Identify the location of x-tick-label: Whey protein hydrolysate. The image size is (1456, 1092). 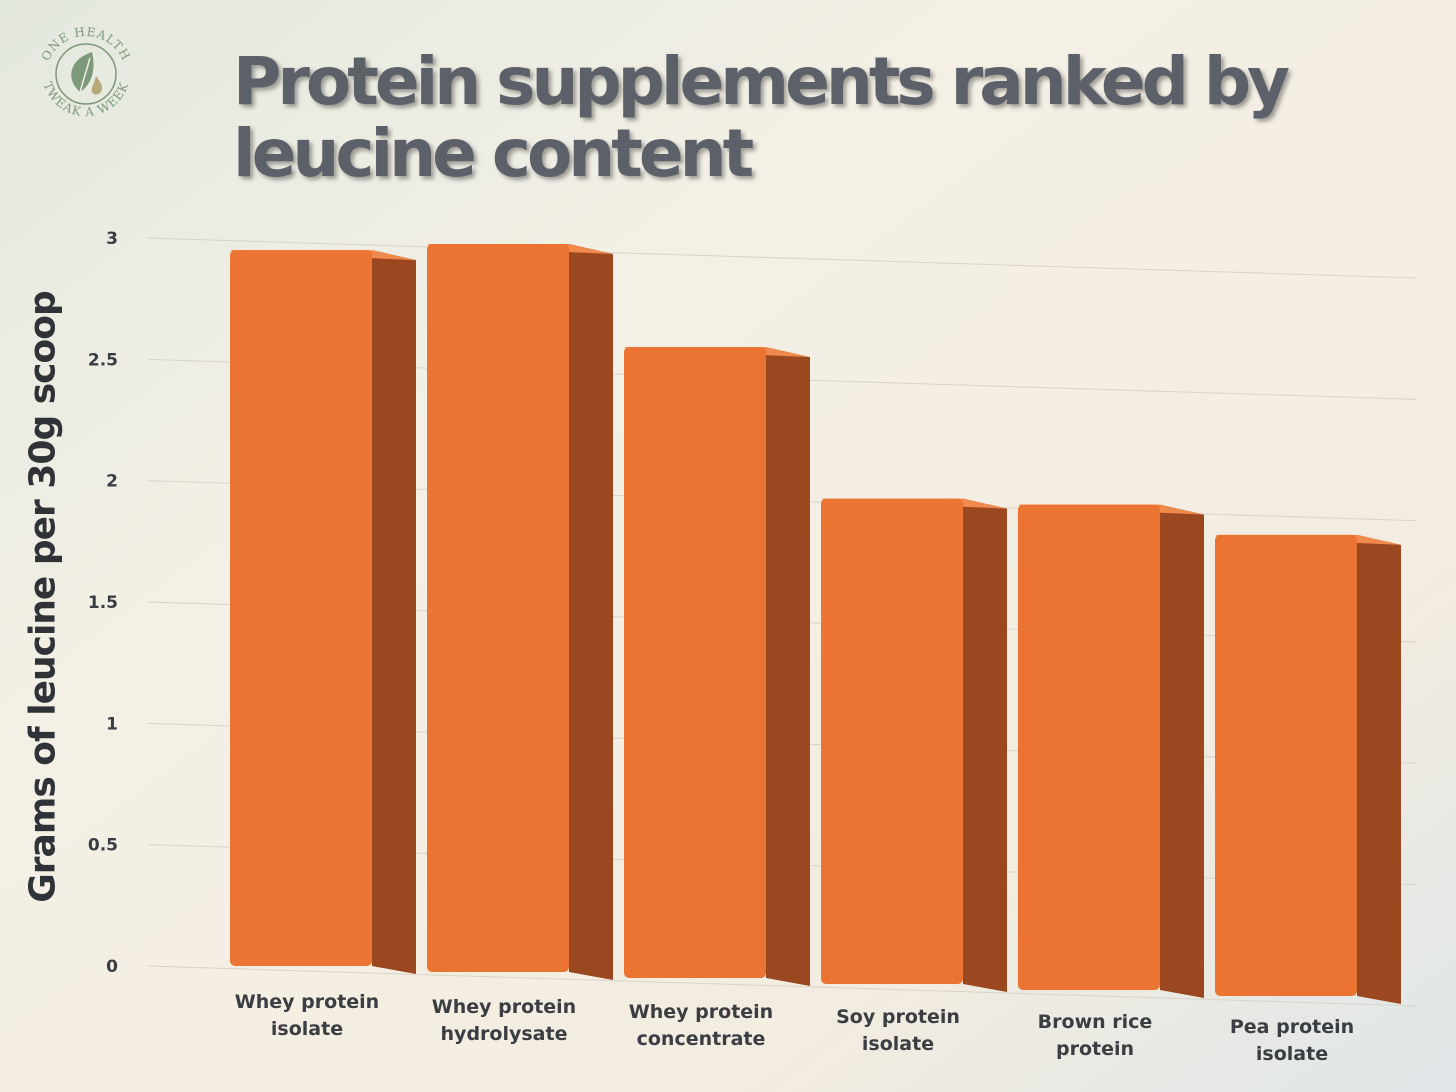
(504, 1020).